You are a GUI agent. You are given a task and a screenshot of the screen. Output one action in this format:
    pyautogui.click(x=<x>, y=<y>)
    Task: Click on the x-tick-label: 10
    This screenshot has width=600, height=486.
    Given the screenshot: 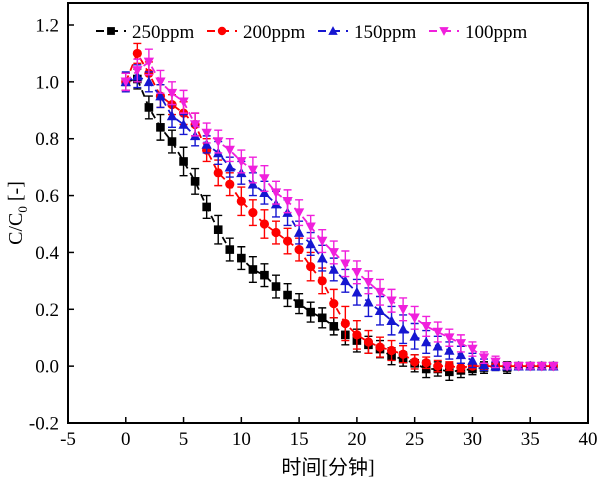 What is the action you would take?
    pyautogui.click(x=241, y=439)
    